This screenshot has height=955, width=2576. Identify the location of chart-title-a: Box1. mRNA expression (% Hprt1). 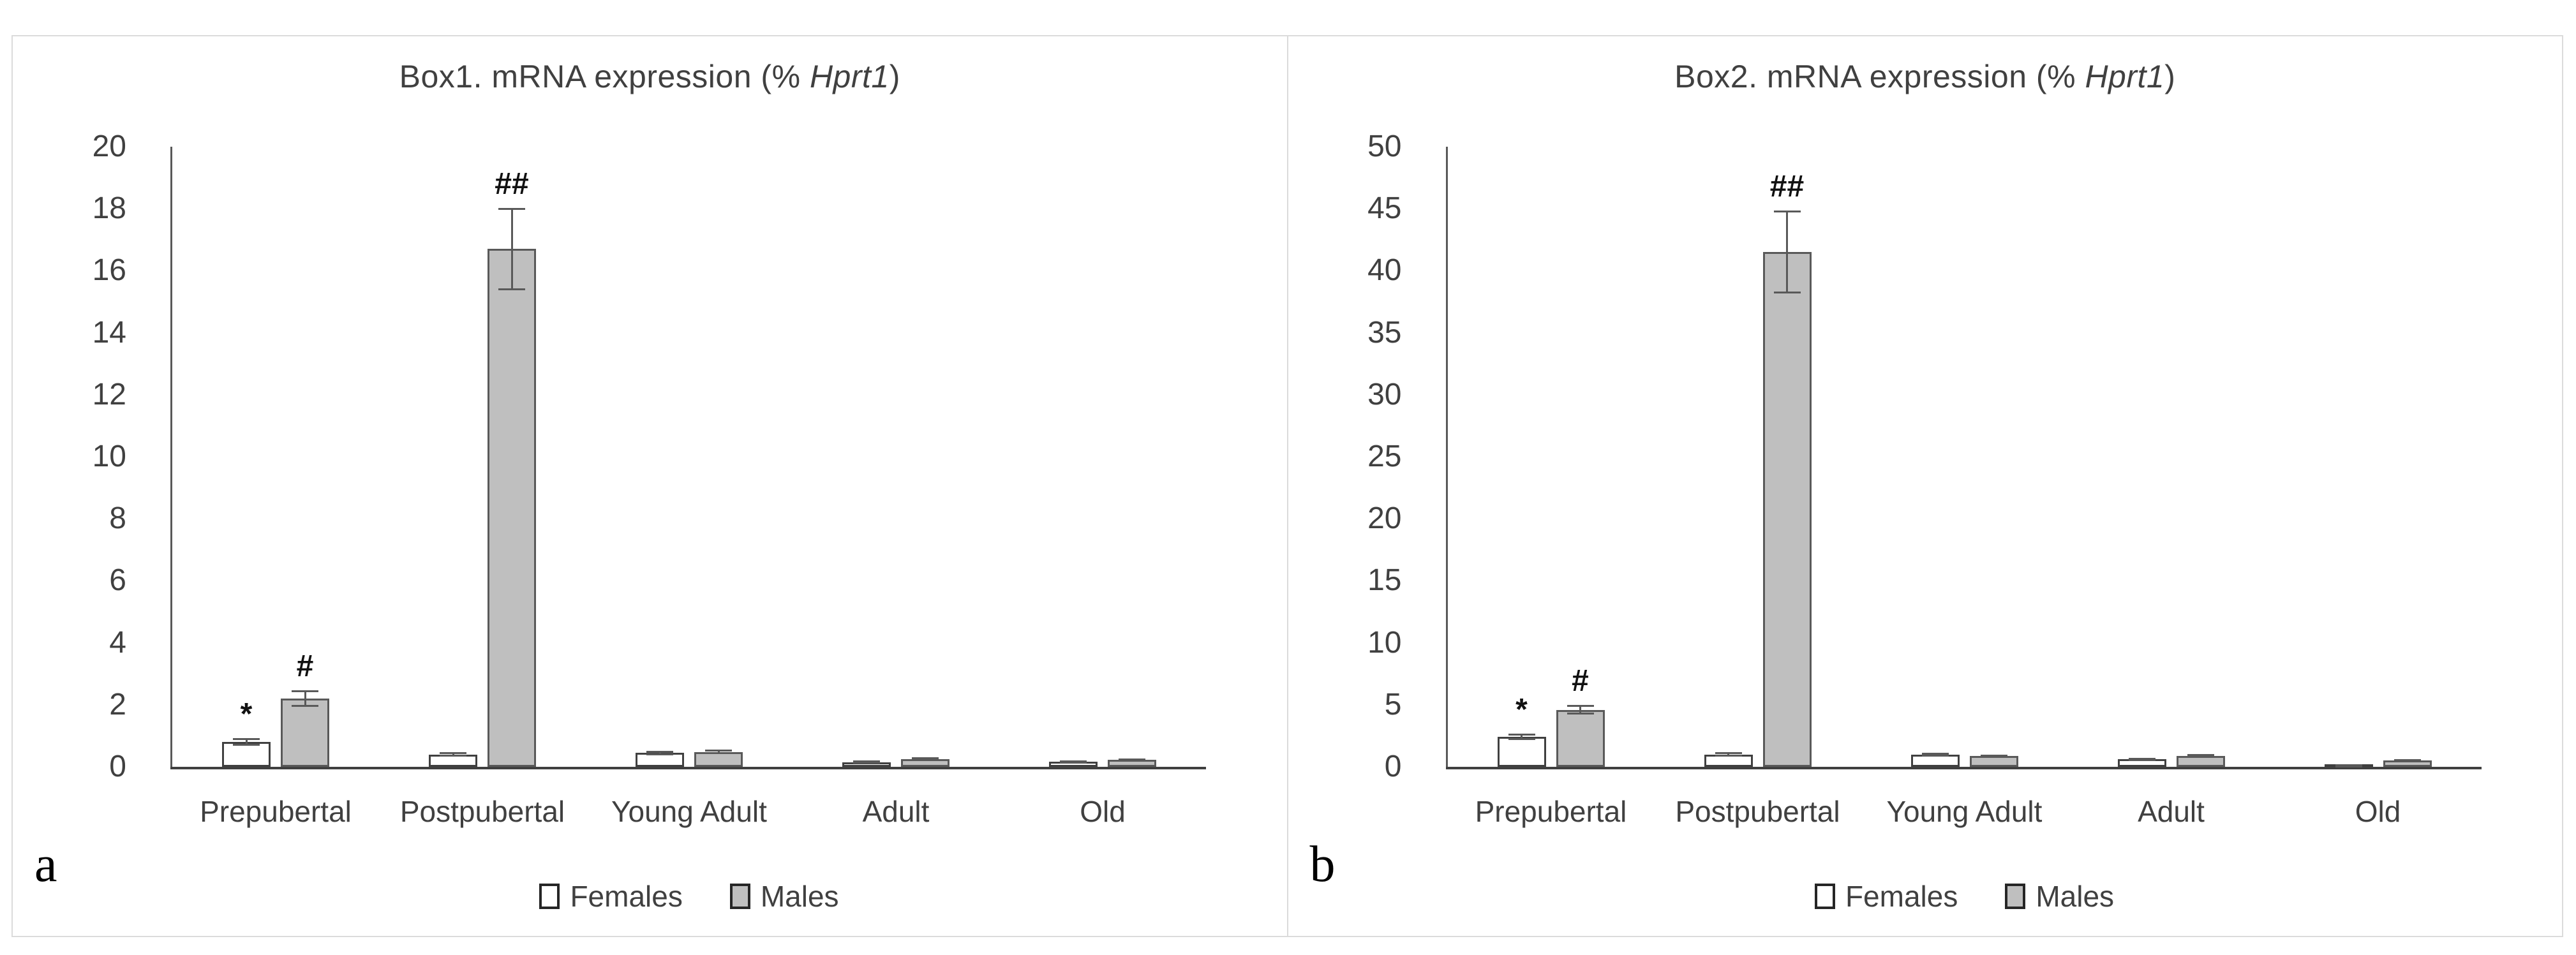
(650, 76).